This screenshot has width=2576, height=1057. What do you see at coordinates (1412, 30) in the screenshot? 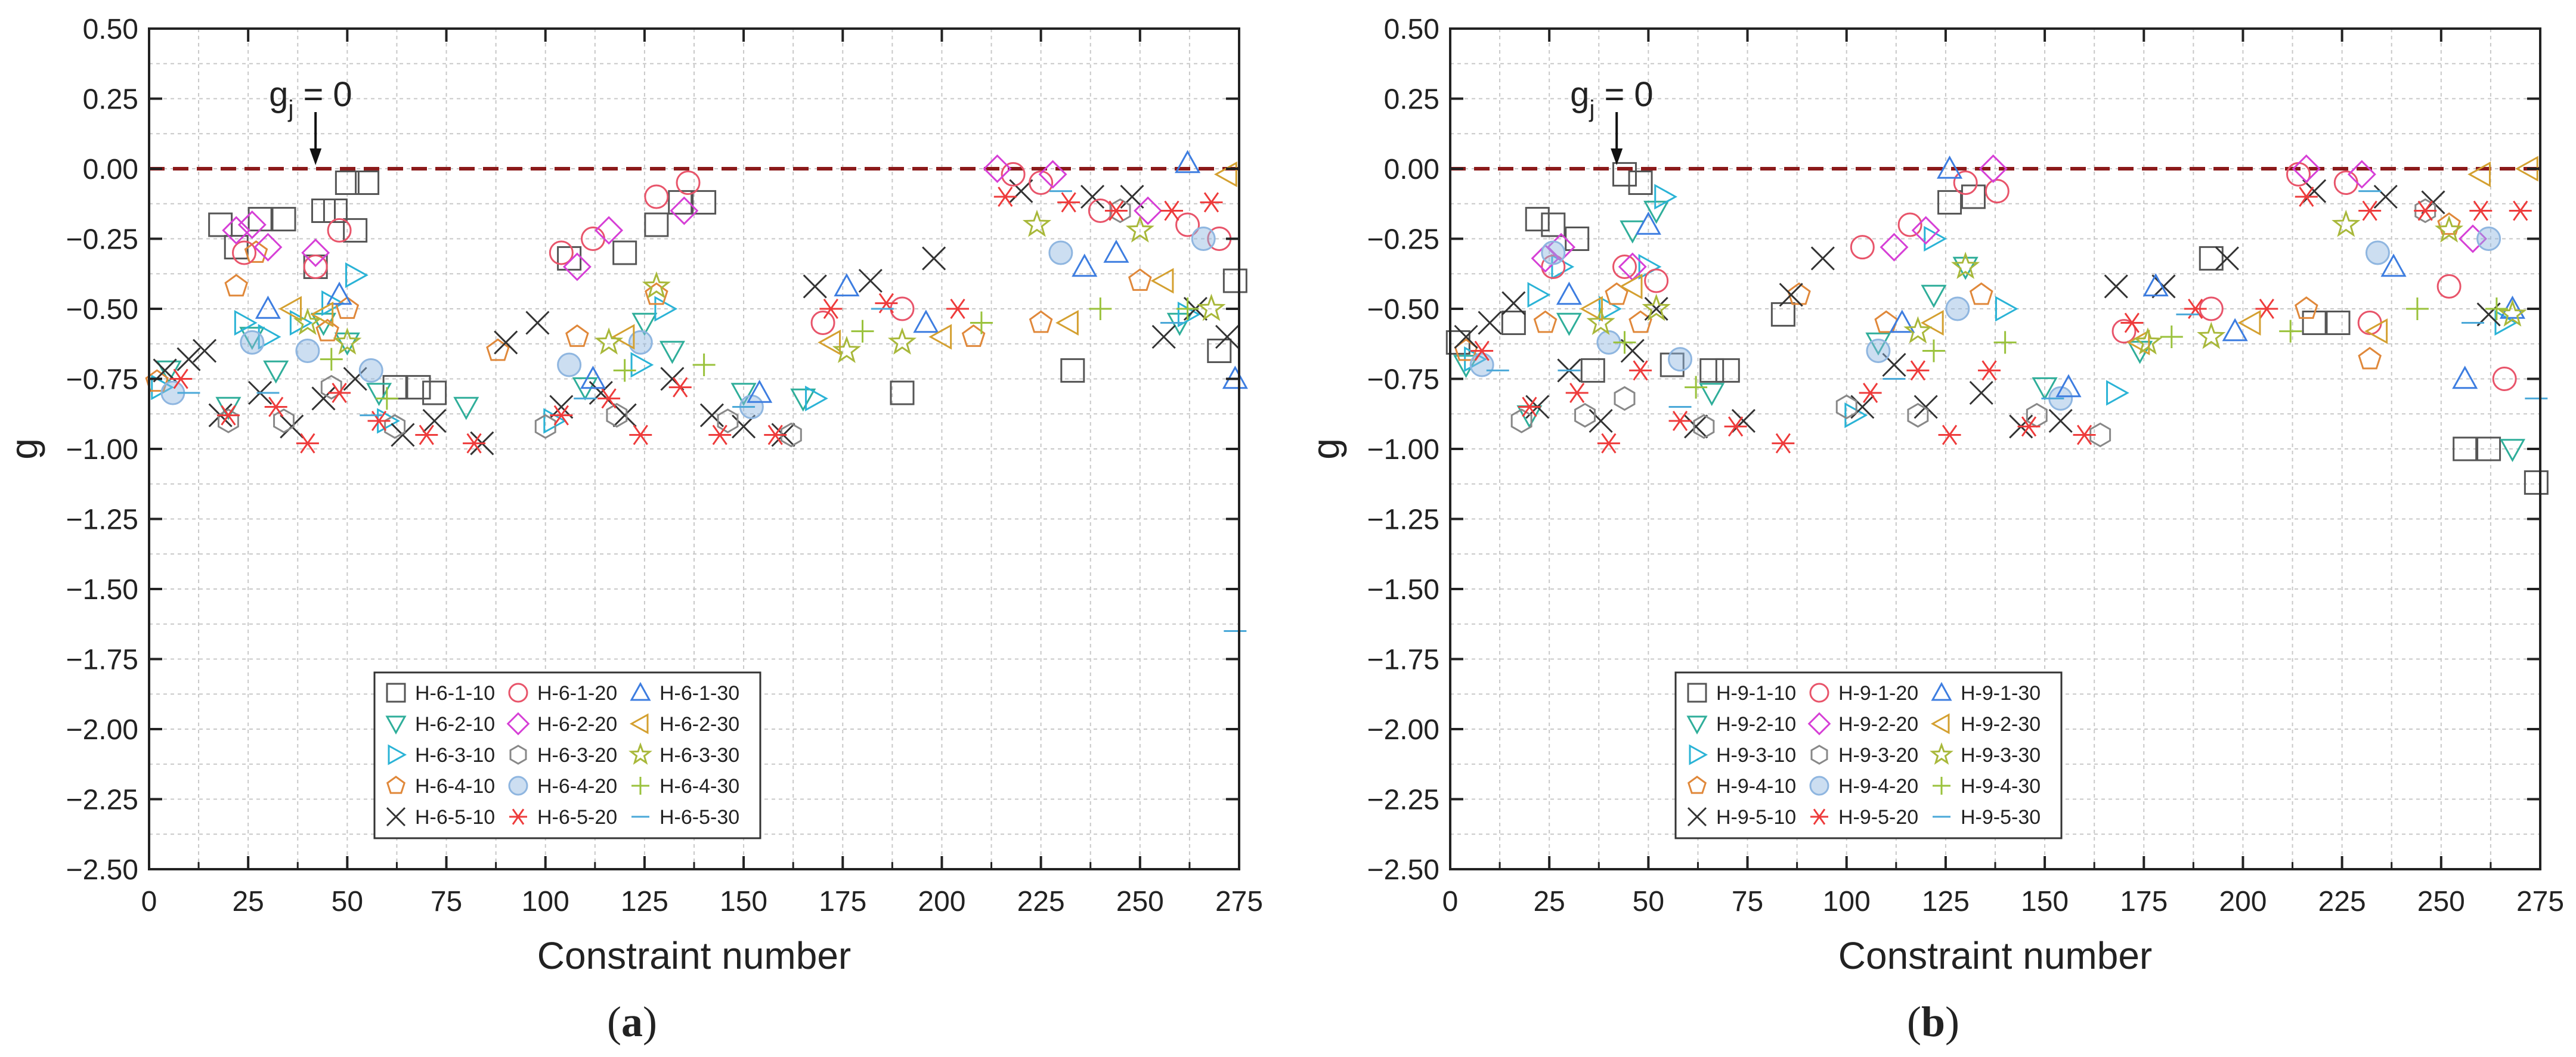
I see `y-tick-label: 0.50` at bounding box center [1412, 30].